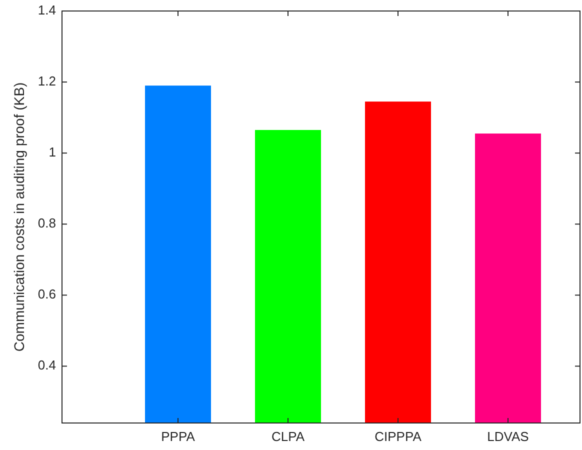 The height and width of the screenshot is (450, 582). I want to click on y-tick-label: 1.4, so click(47, 10).